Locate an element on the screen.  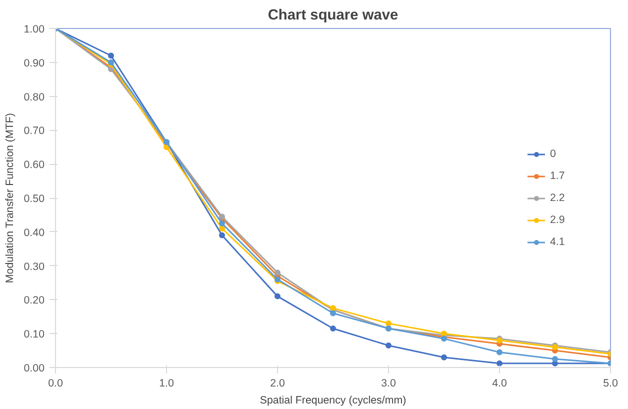
legend-label: 2.2 is located at coordinates (558, 198).